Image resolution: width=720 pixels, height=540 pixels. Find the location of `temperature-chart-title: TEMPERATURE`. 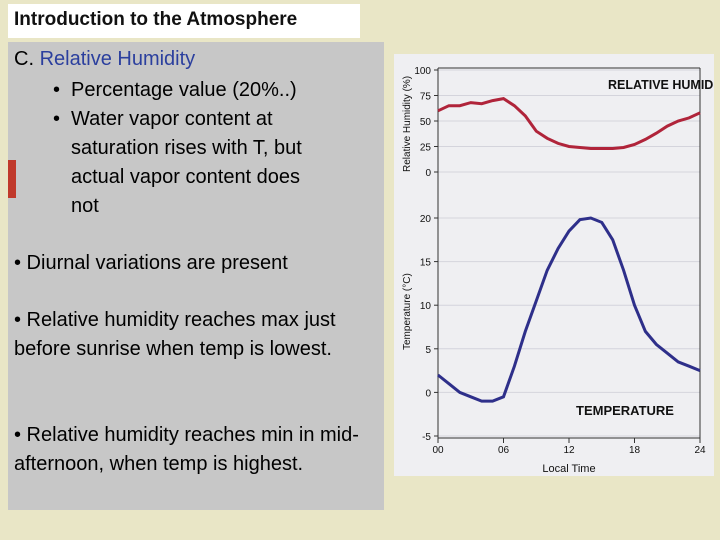

temperature-chart-title: TEMPERATURE is located at coordinates (625, 410).